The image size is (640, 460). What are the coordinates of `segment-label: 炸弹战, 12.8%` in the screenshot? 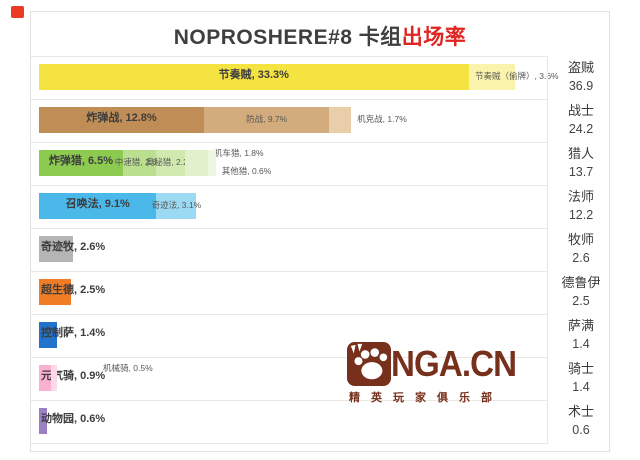 It's located at (121, 118).